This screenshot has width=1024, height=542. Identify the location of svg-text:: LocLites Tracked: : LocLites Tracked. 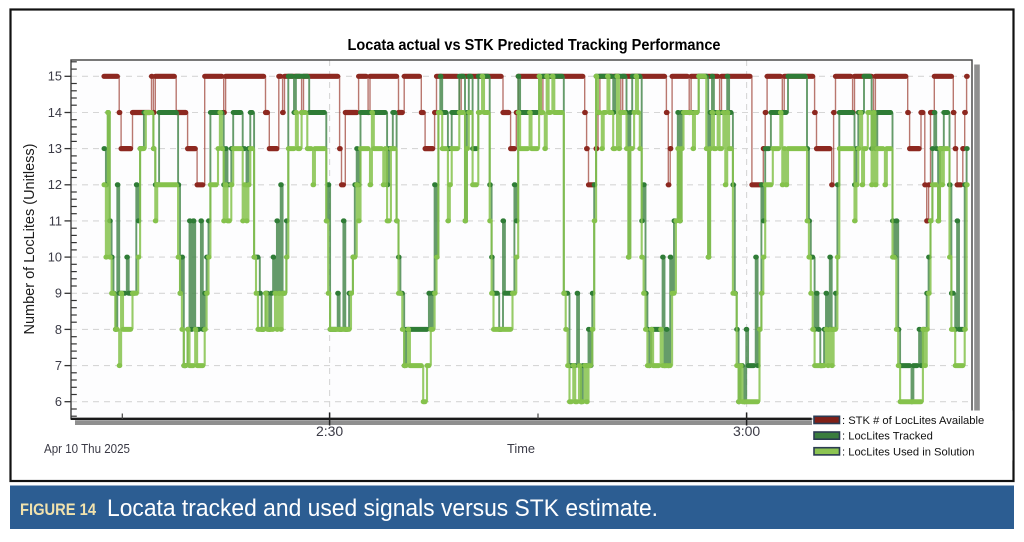
(887, 437).